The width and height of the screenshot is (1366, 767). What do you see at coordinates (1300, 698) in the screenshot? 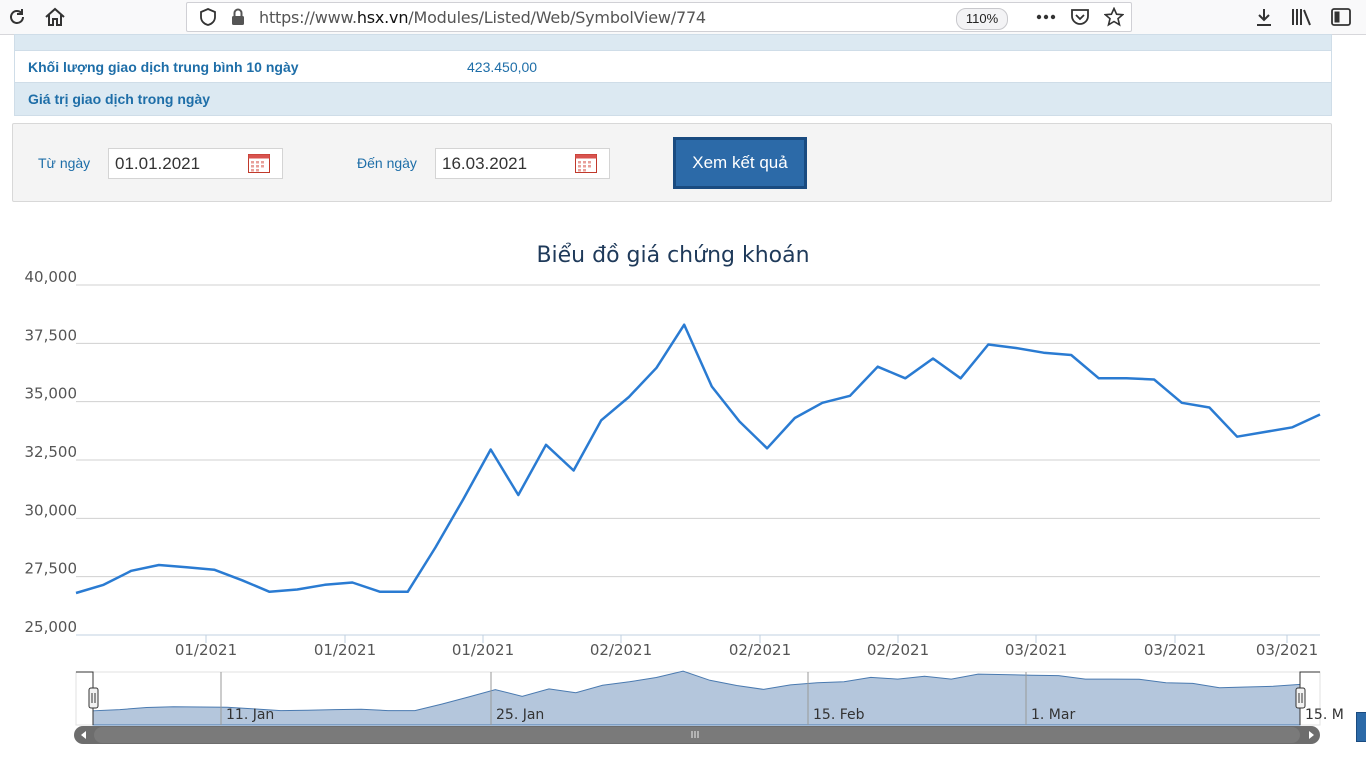
I see `navigator-right-handle` at bounding box center [1300, 698].